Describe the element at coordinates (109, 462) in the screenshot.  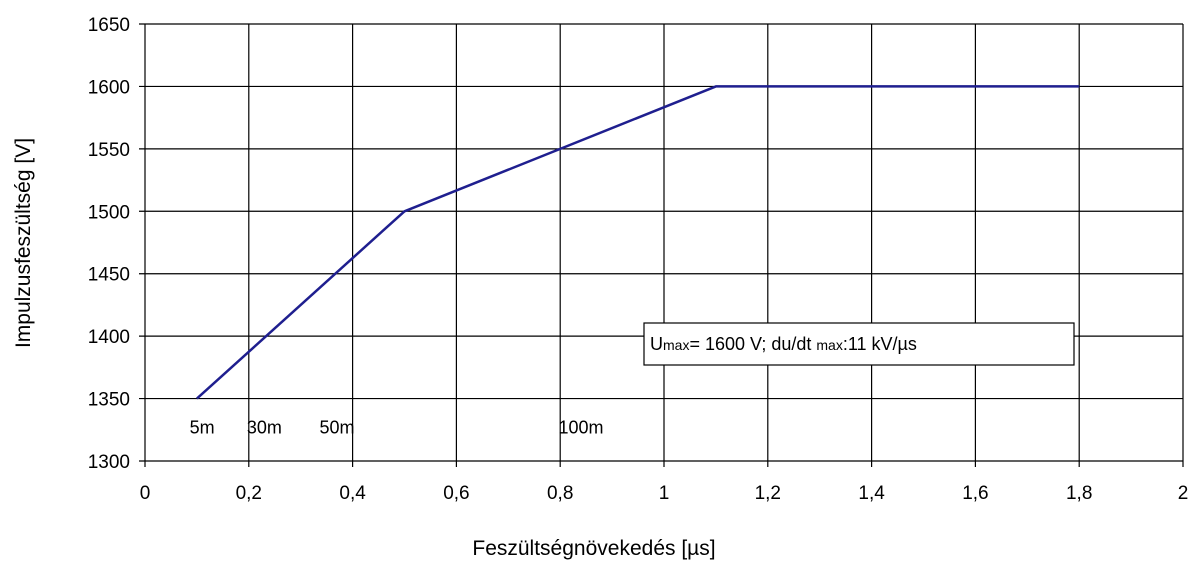
I see `y-tick-label: 1300` at that location.